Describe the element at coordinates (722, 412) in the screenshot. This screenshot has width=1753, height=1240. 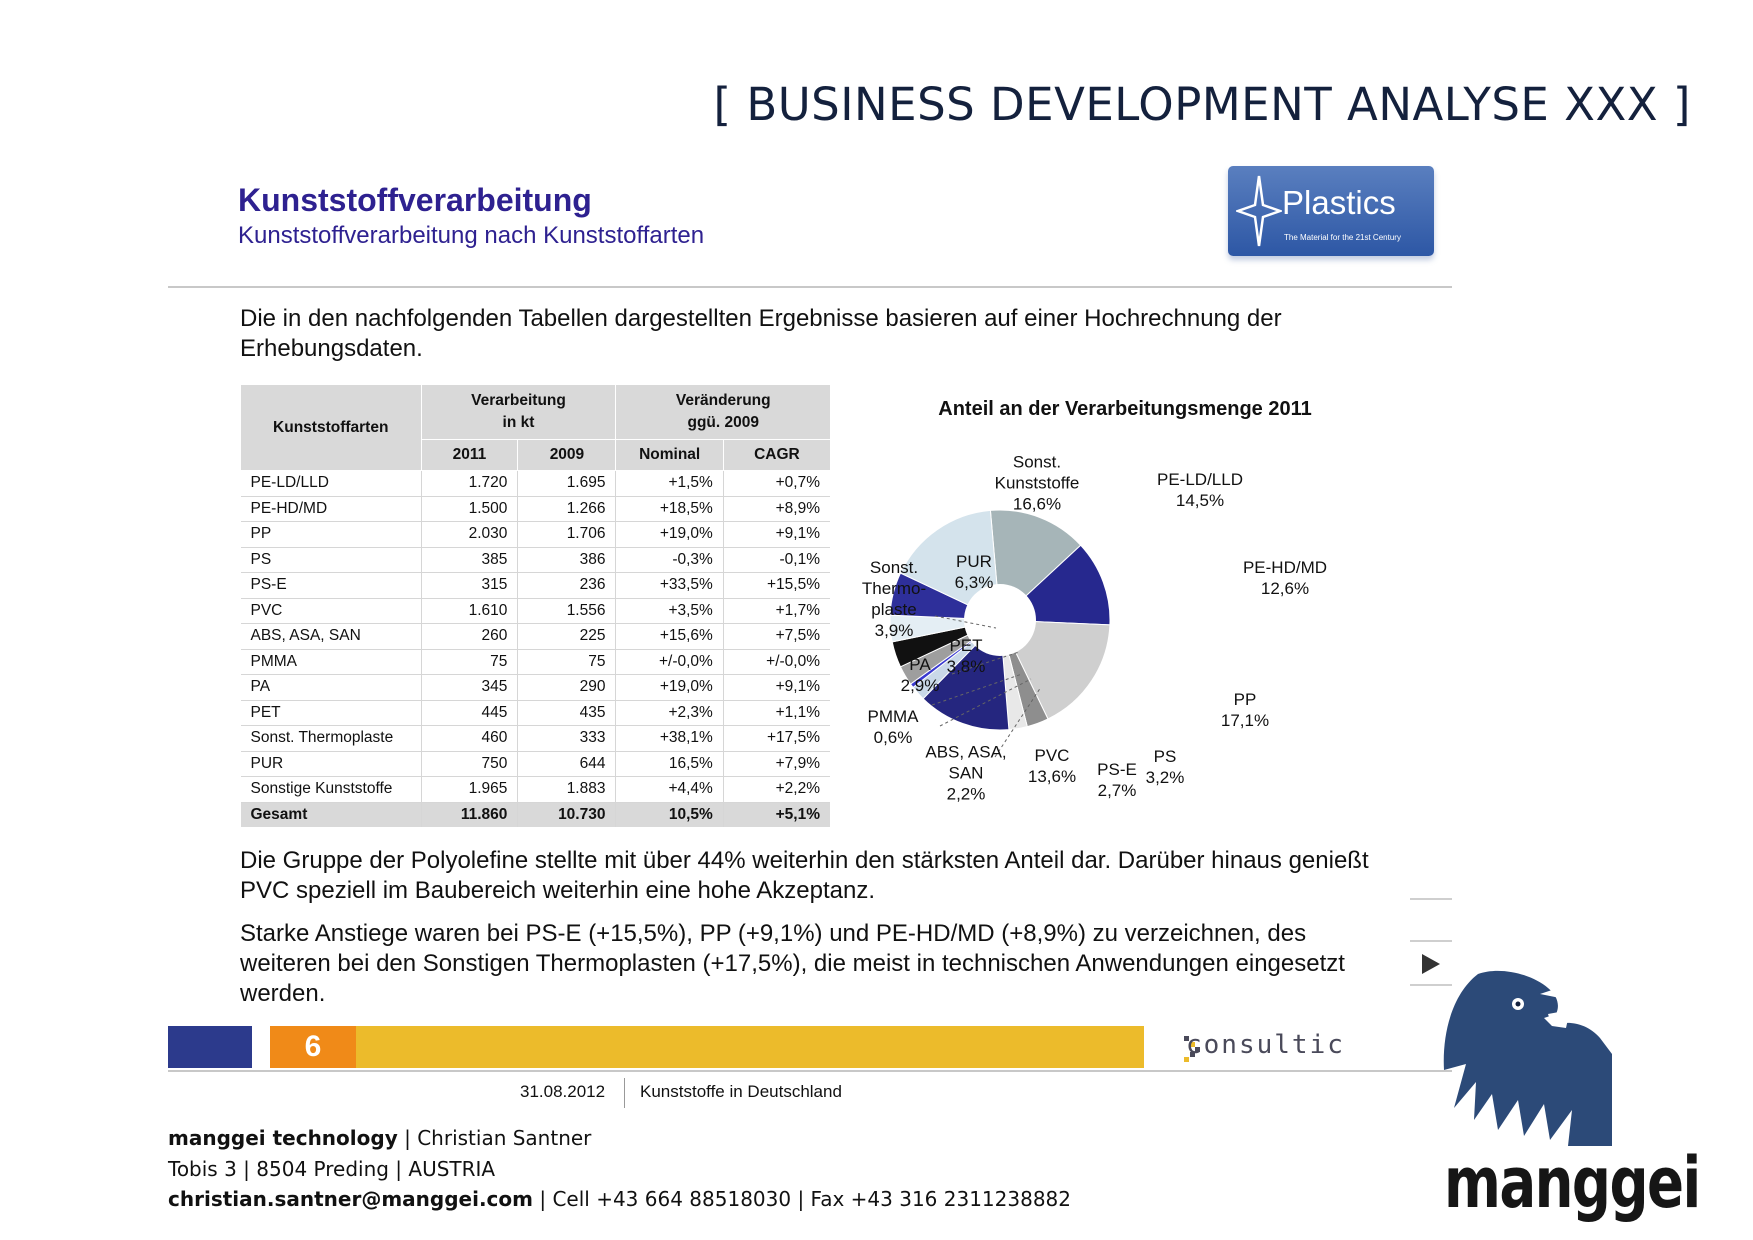
I see `header-veraenderung: Veränderung ggü. 2009` at that location.